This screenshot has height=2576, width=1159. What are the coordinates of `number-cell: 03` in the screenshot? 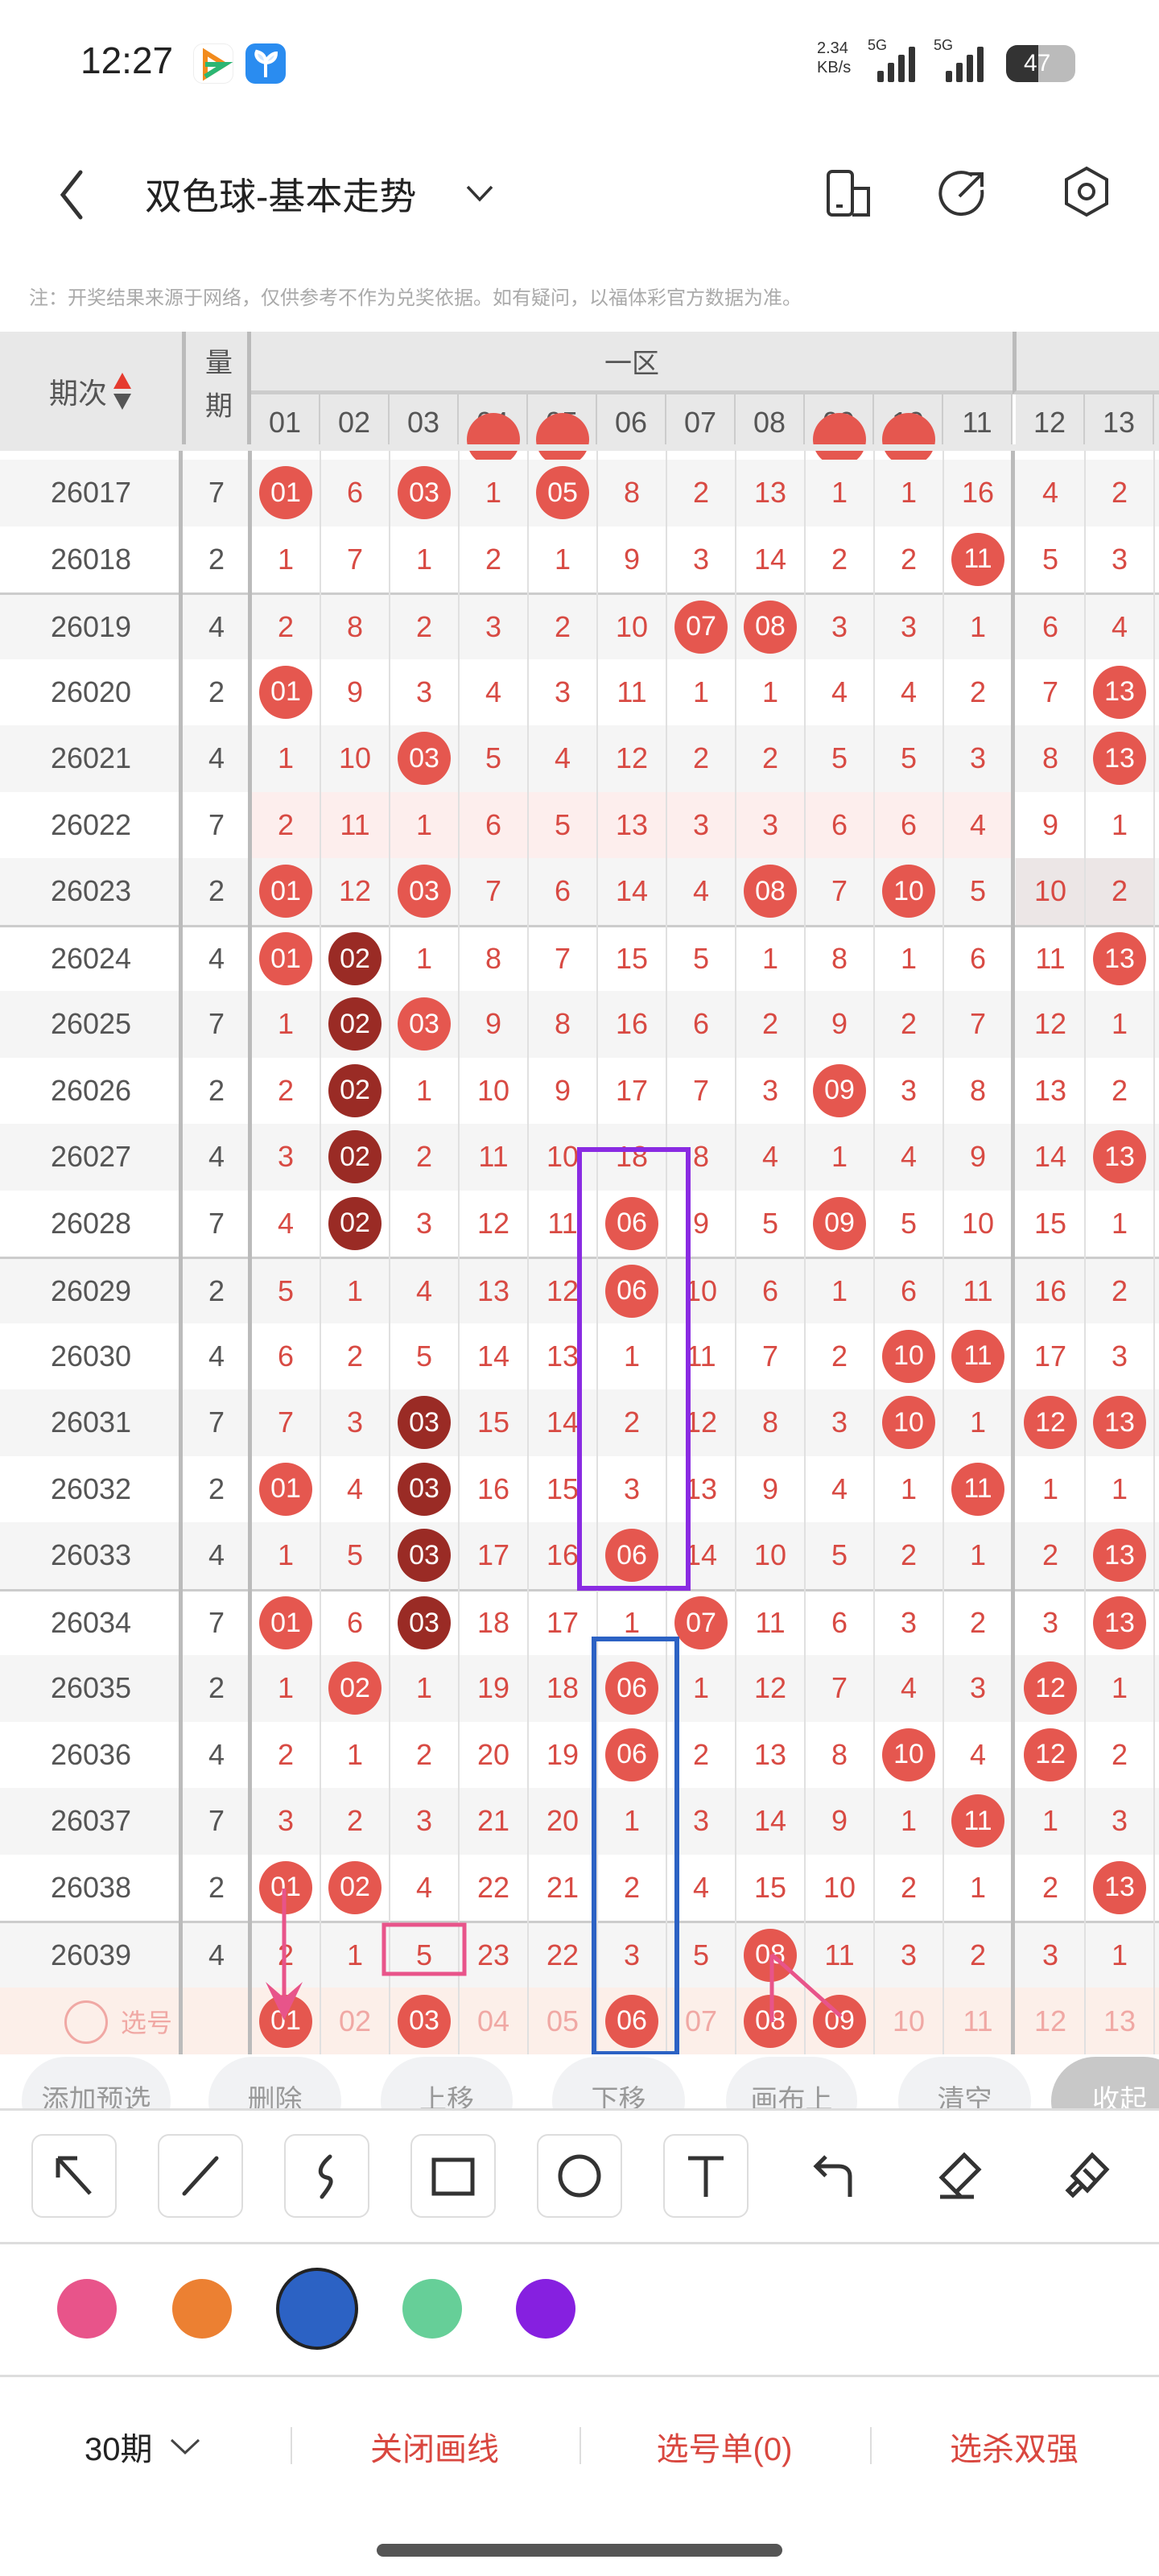 It's located at (424, 1422).